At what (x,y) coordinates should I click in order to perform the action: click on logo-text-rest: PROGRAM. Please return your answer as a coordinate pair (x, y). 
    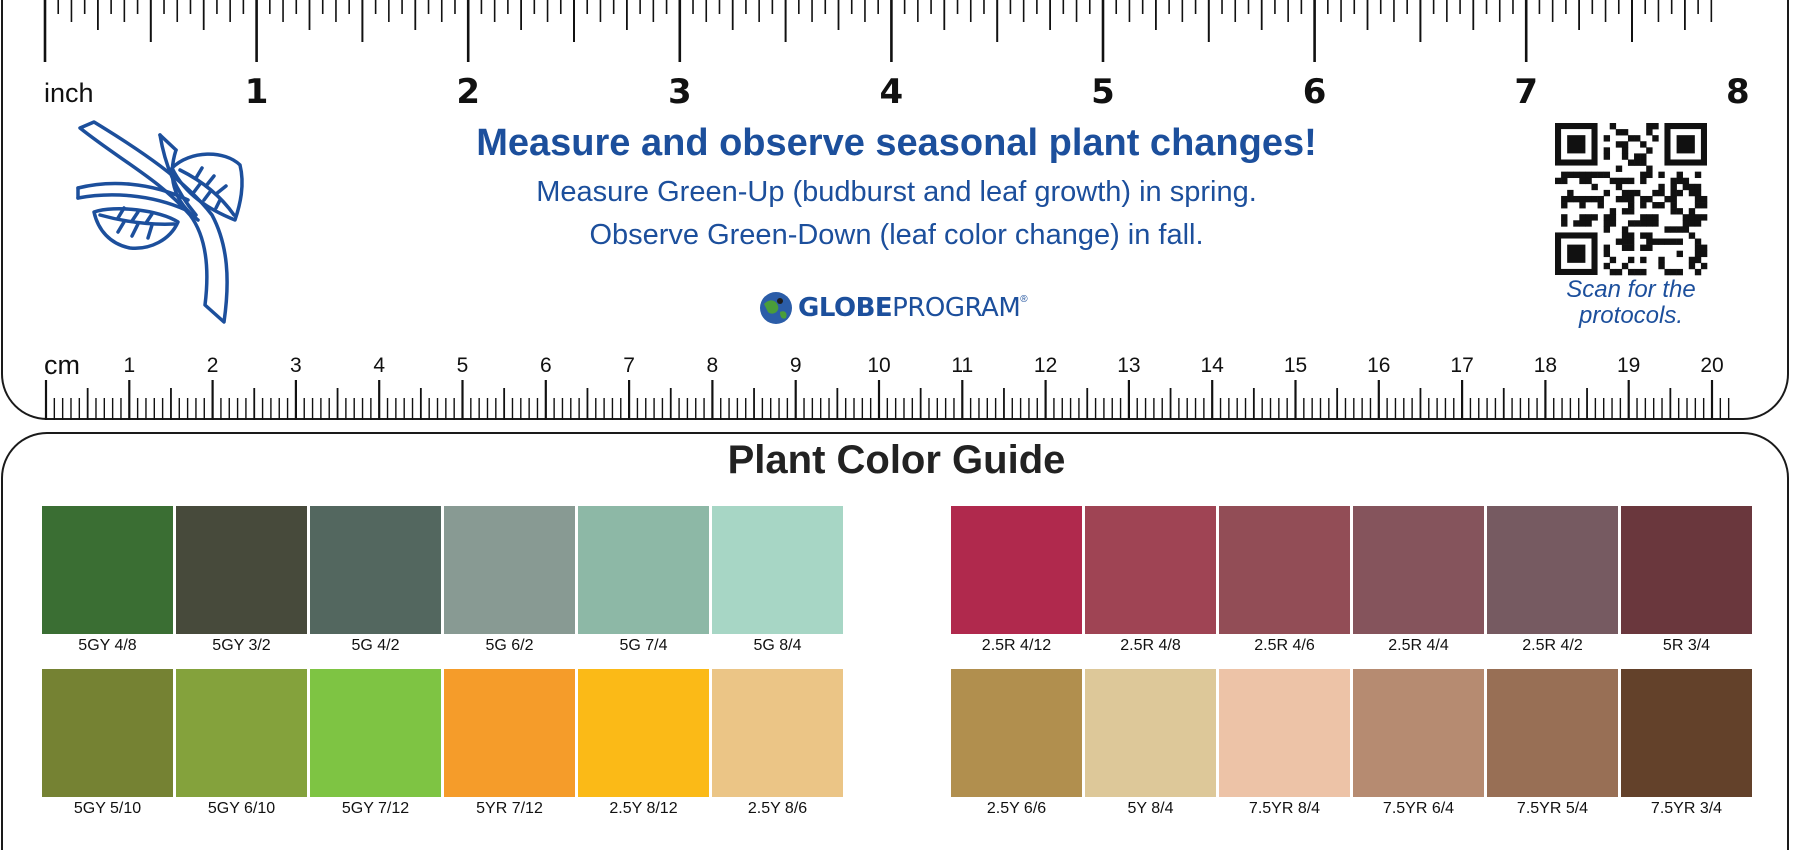
    Looking at the image, I should click on (956, 308).